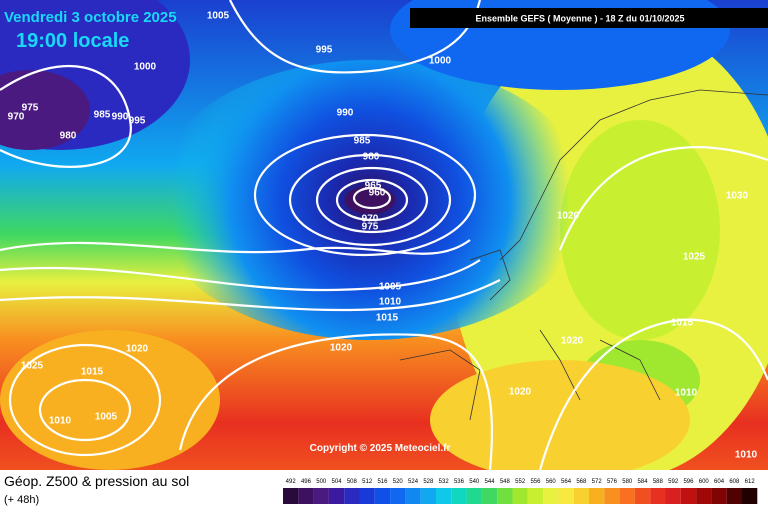 The image size is (768, 512). What do you see at coordinates (459, 482) in the screenshot?
I see `legend-label: 536` at bounding box center [459, 482].